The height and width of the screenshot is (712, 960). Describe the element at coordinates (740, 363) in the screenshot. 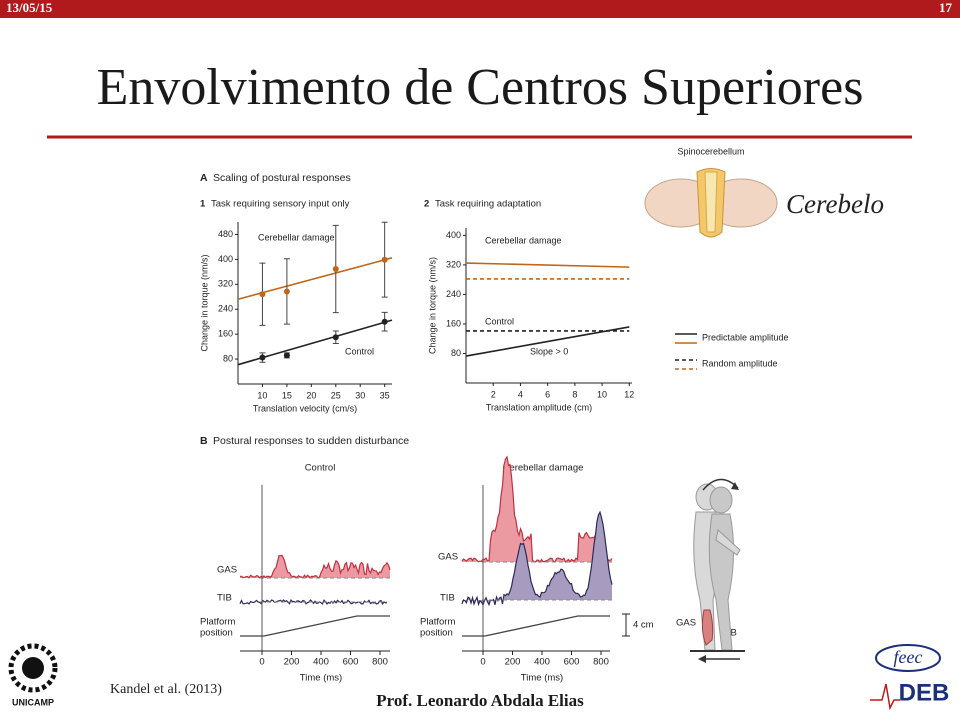

I see `legend-label: Random amplitude` at that location.